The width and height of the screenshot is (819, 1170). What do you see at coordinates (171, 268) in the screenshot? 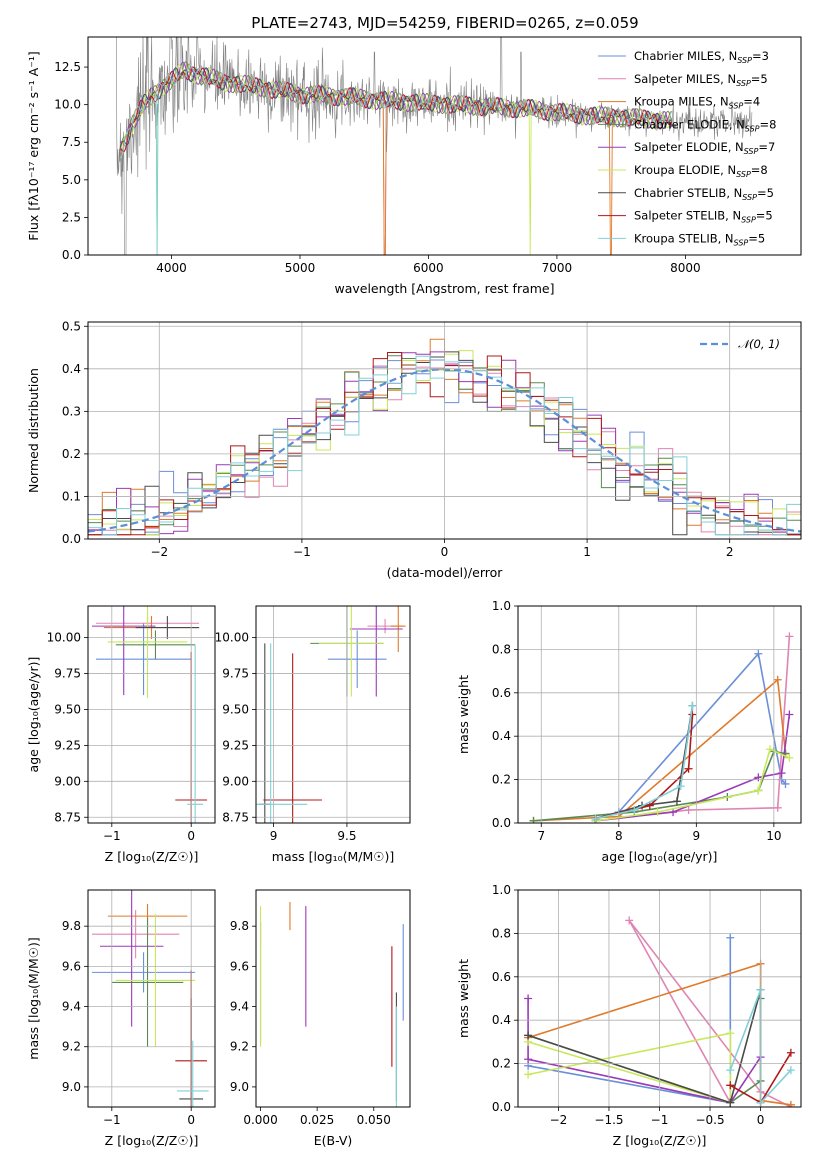
I see `spectrum-xtick-label: 4000` at bounding box center [171, 268].